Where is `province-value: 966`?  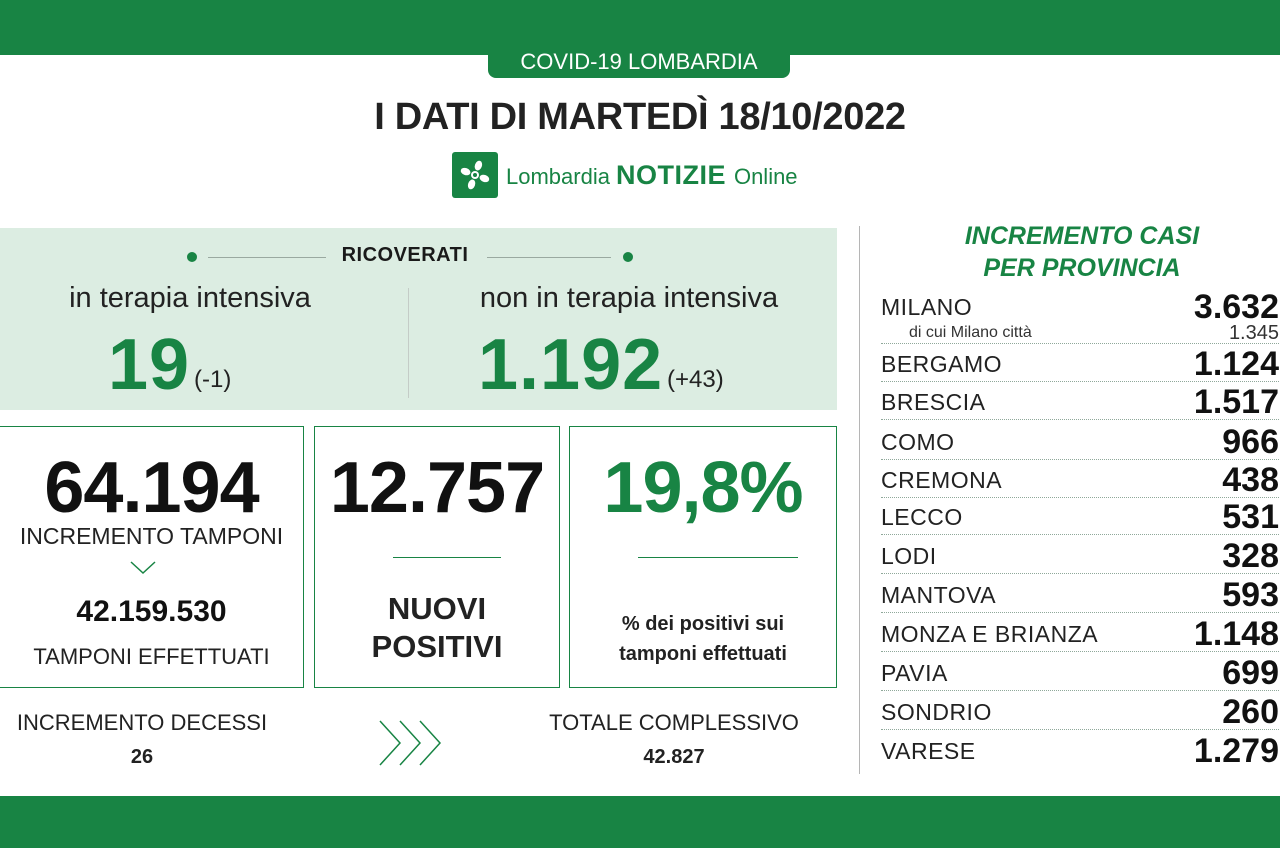 province-value: 966 is located at coordinates (1250, 442).